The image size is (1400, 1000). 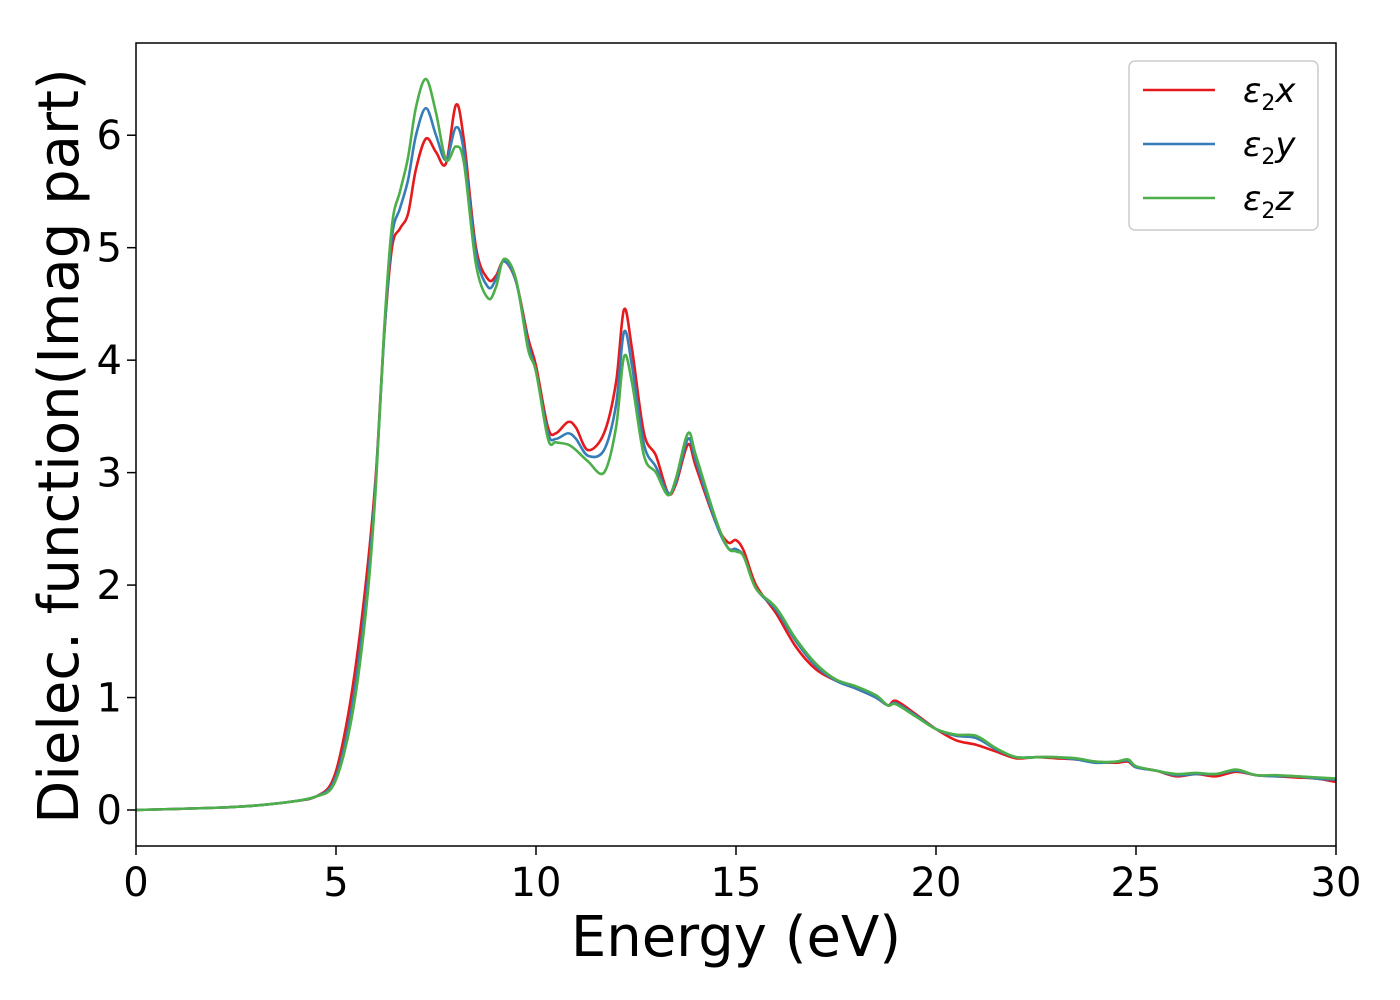 I want to click on x-tick-label: 10, so click(x=536, y=883).